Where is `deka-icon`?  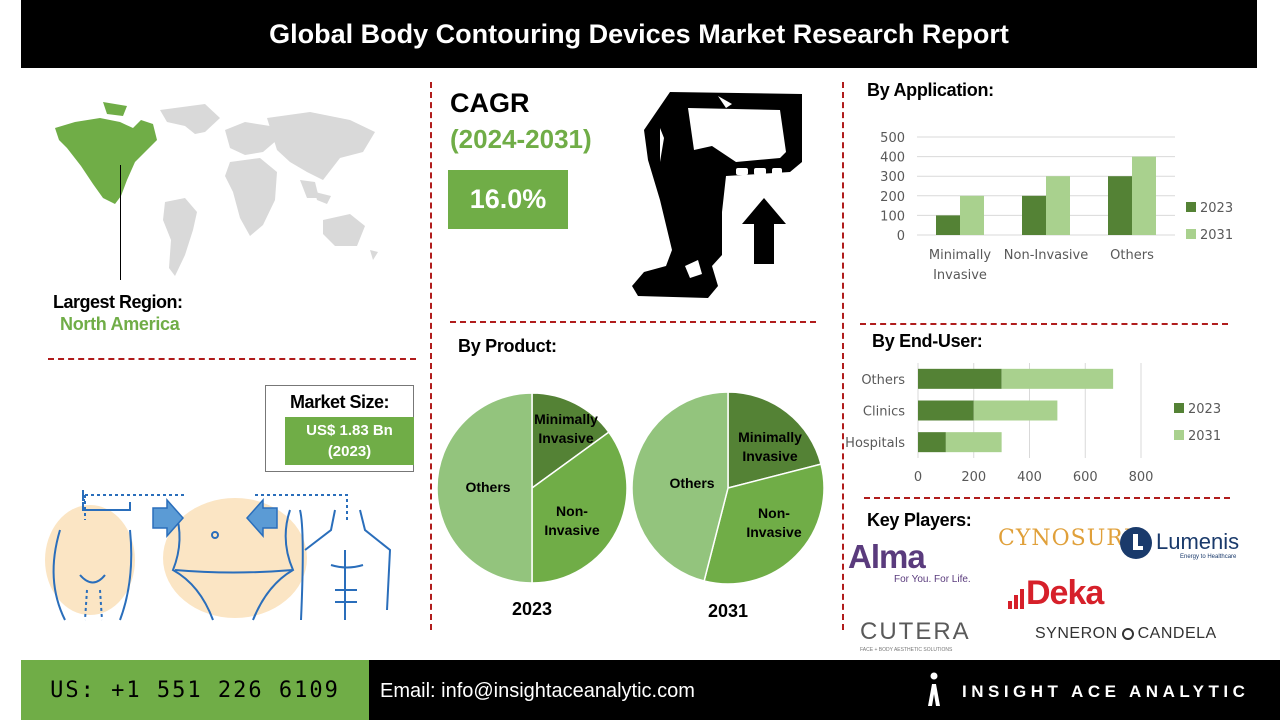 deka-icon is located at coordinates (1016, 599).